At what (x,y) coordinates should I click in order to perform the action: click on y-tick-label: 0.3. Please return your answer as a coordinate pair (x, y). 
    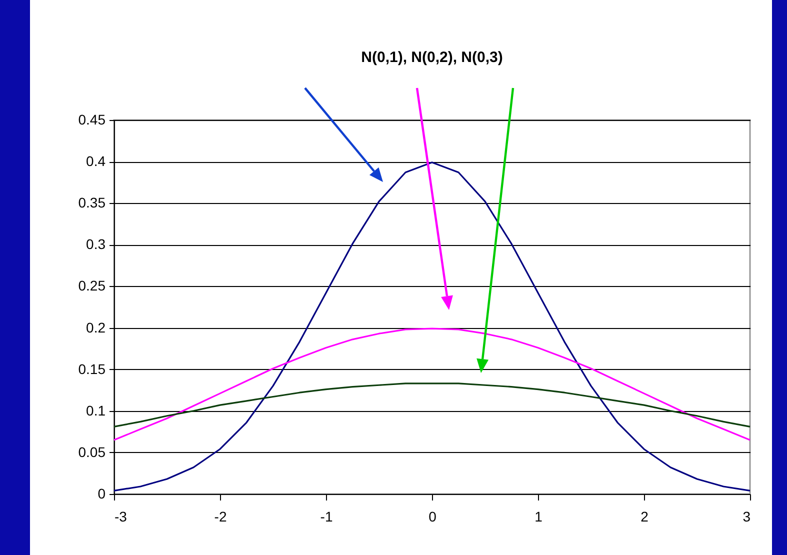
    Looking at the image, I should click on (96, 244).